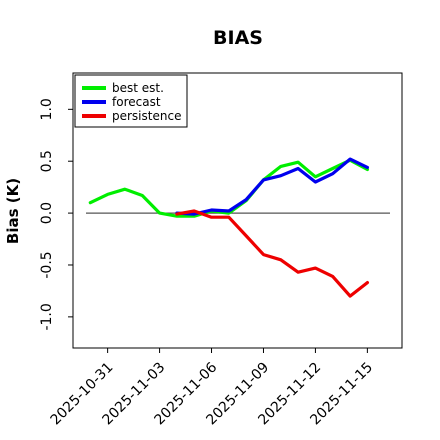 The width and height of the screenshot is (440, 440). What do you see at coordinates (272, 186) in the screenshot?
I see `series-line-forecast` at bounding box center [272, 186].